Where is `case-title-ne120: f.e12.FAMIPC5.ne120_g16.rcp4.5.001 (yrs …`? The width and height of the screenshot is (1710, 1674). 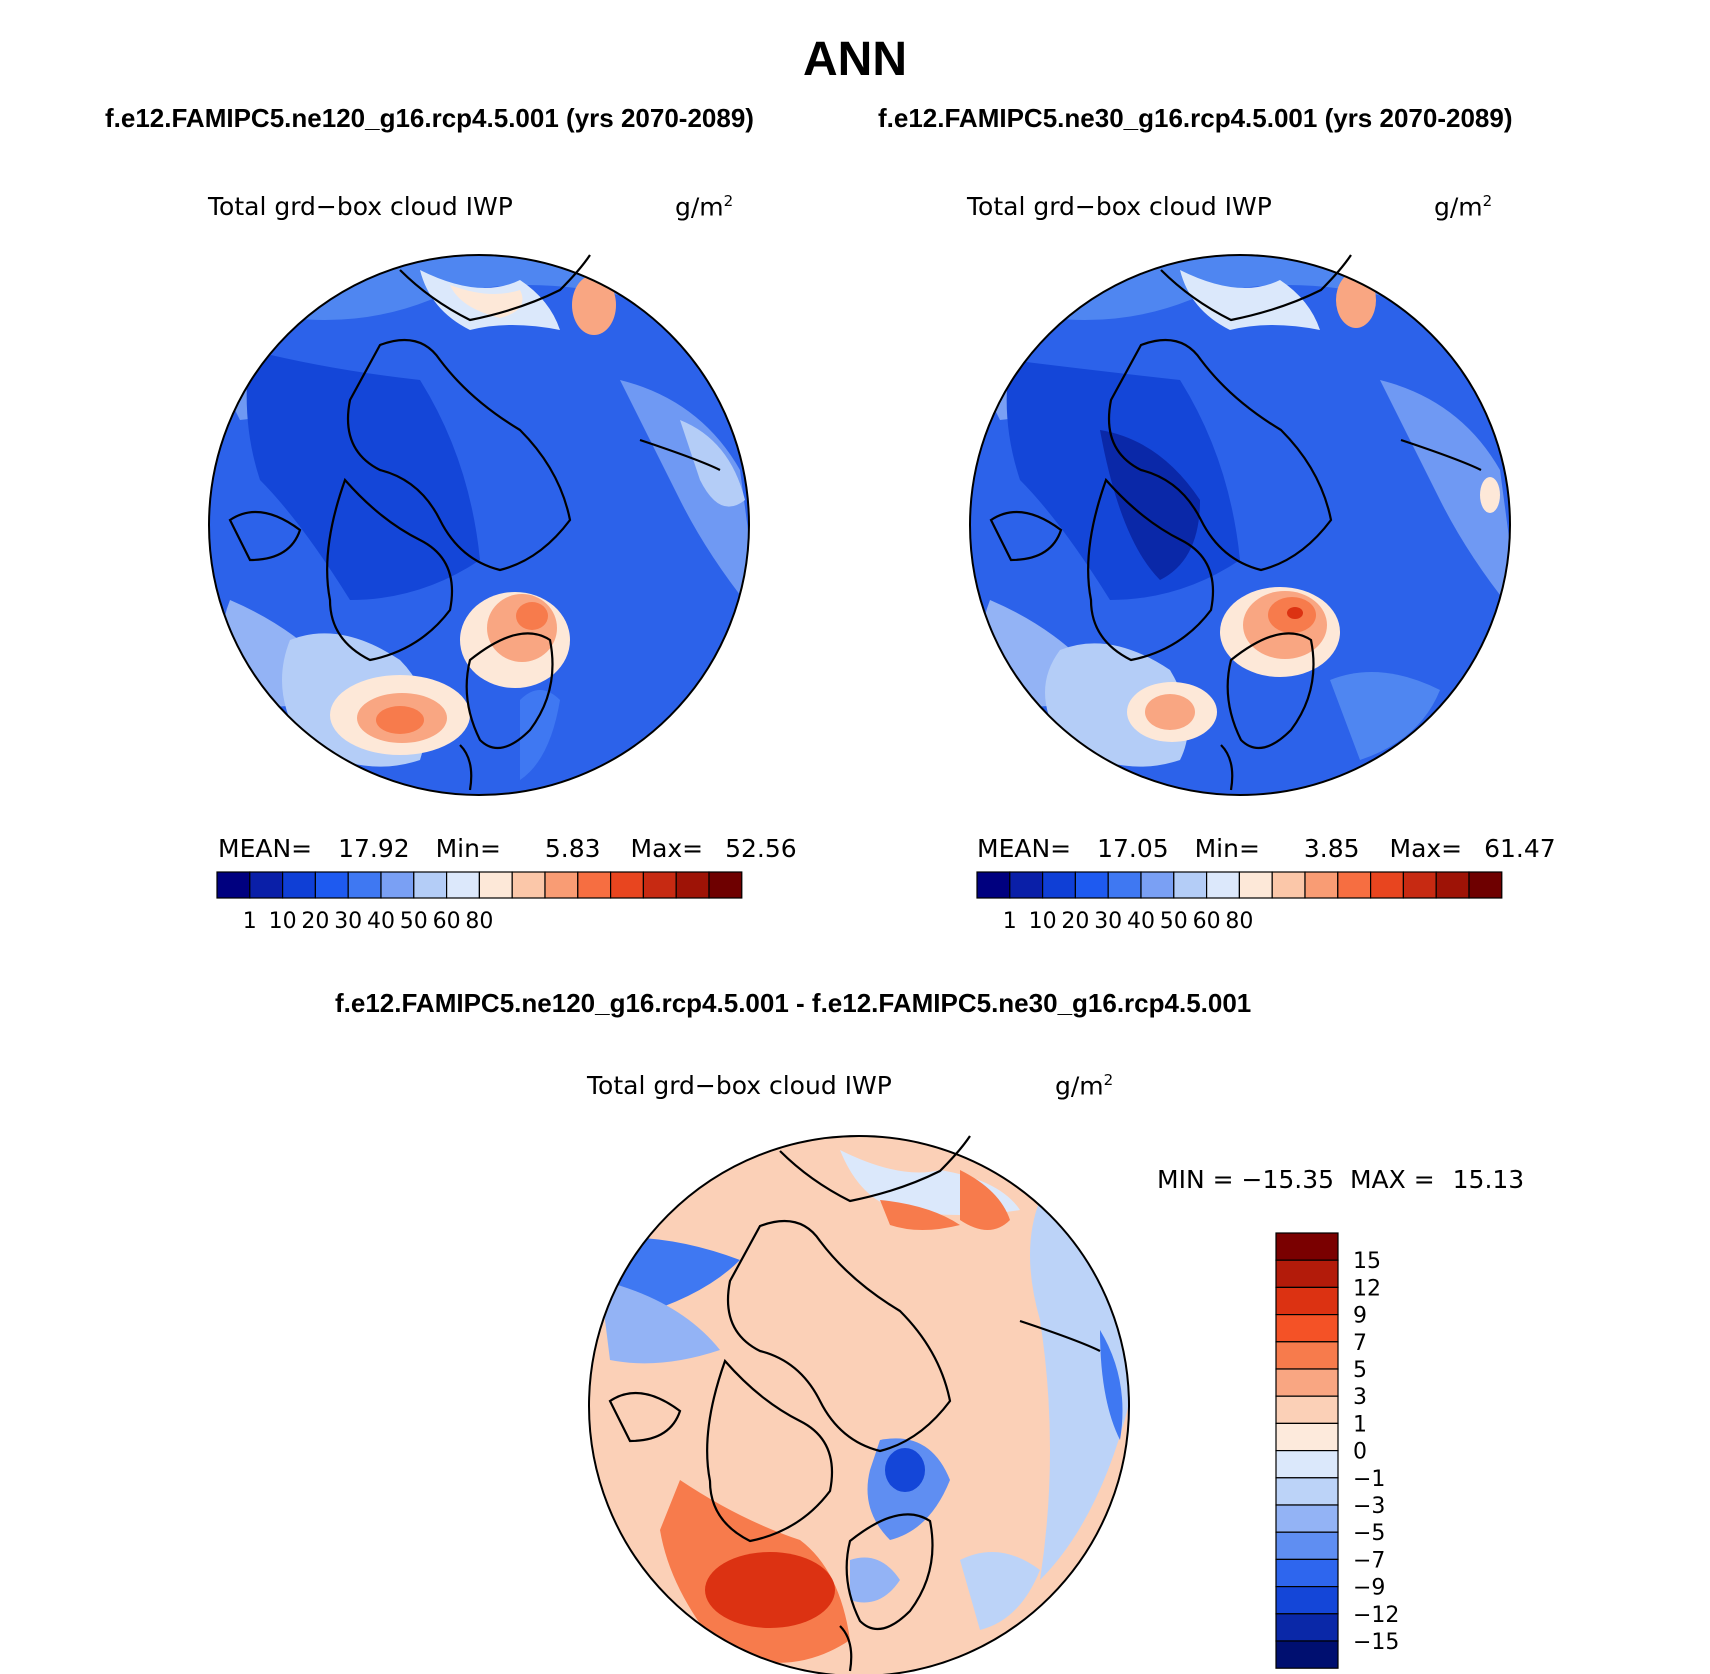
case-title-ne120: f.e12.FAMIPC5.ne120_g16.rcp4.5.001 (yrs … is located at coordinates (429, 118).